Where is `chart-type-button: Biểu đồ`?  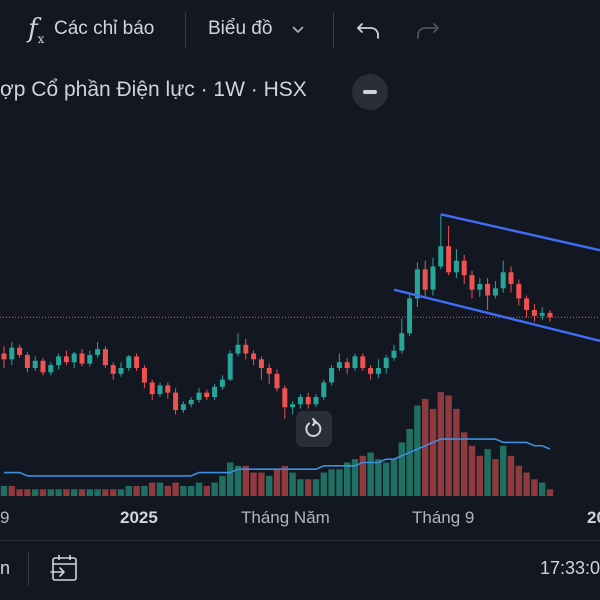
chart-type-button: Biểu đồ is located at coordinates (257, 30).